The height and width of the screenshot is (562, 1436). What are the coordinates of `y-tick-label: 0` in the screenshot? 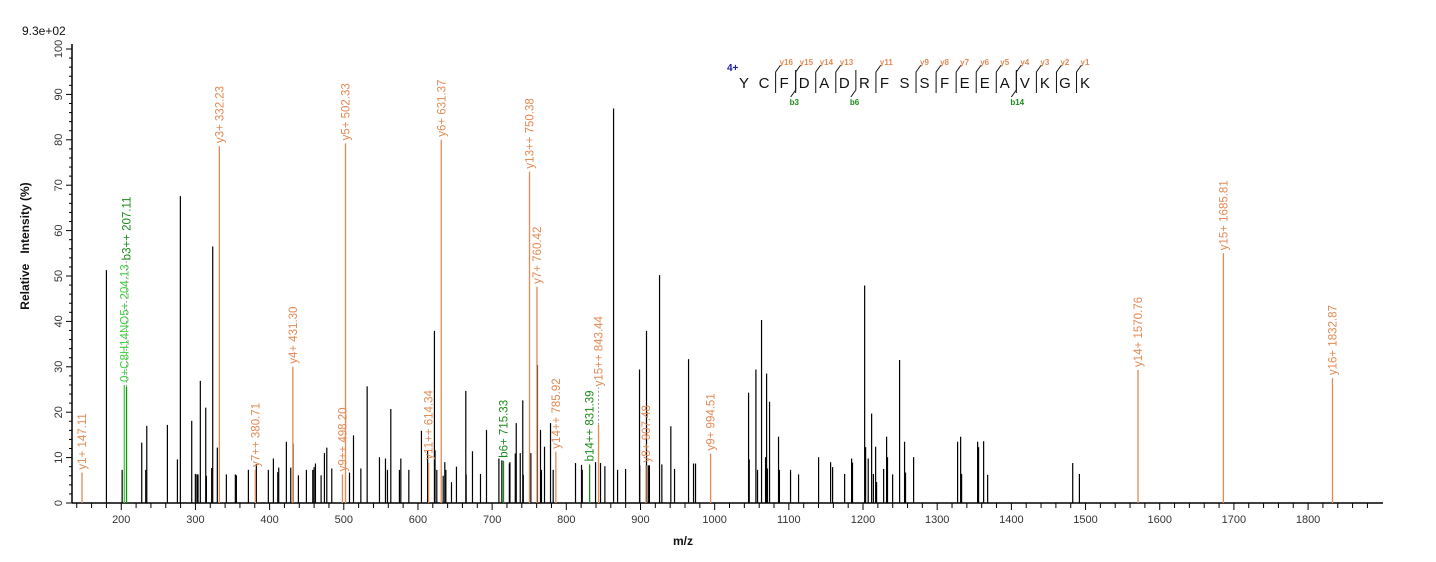 It's located at (59, 503).